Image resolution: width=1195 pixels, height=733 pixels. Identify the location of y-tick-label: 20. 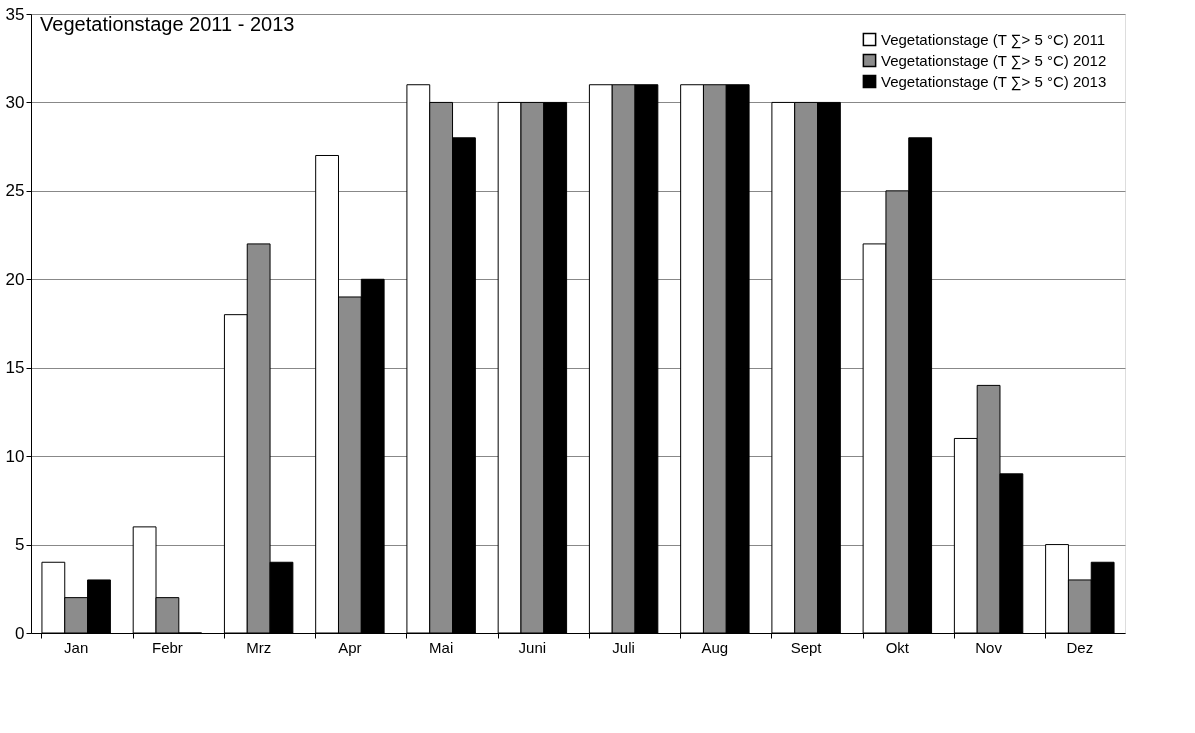
(15, 279).